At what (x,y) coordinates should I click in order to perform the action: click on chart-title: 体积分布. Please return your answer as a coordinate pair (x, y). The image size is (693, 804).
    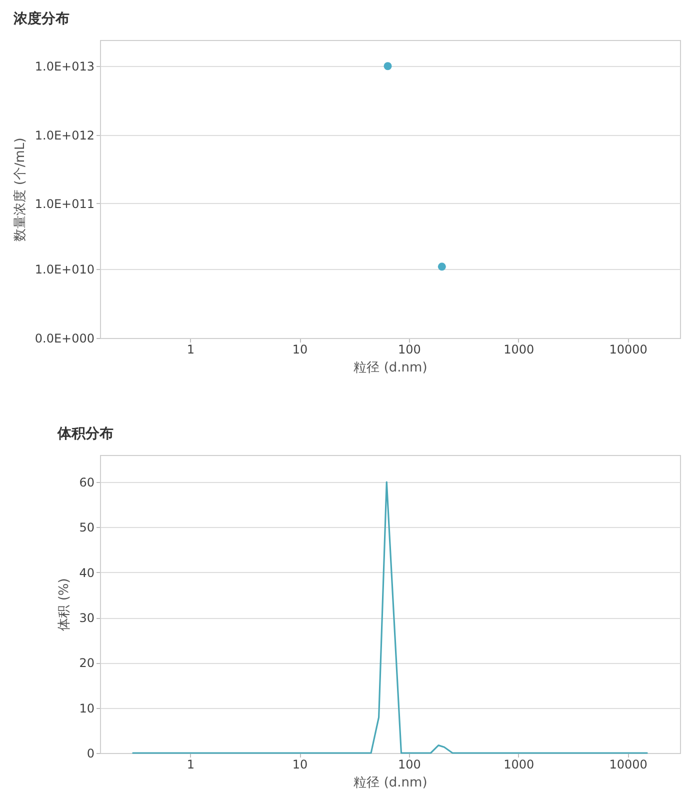
    Looking at the image, I should click on (85, 434).